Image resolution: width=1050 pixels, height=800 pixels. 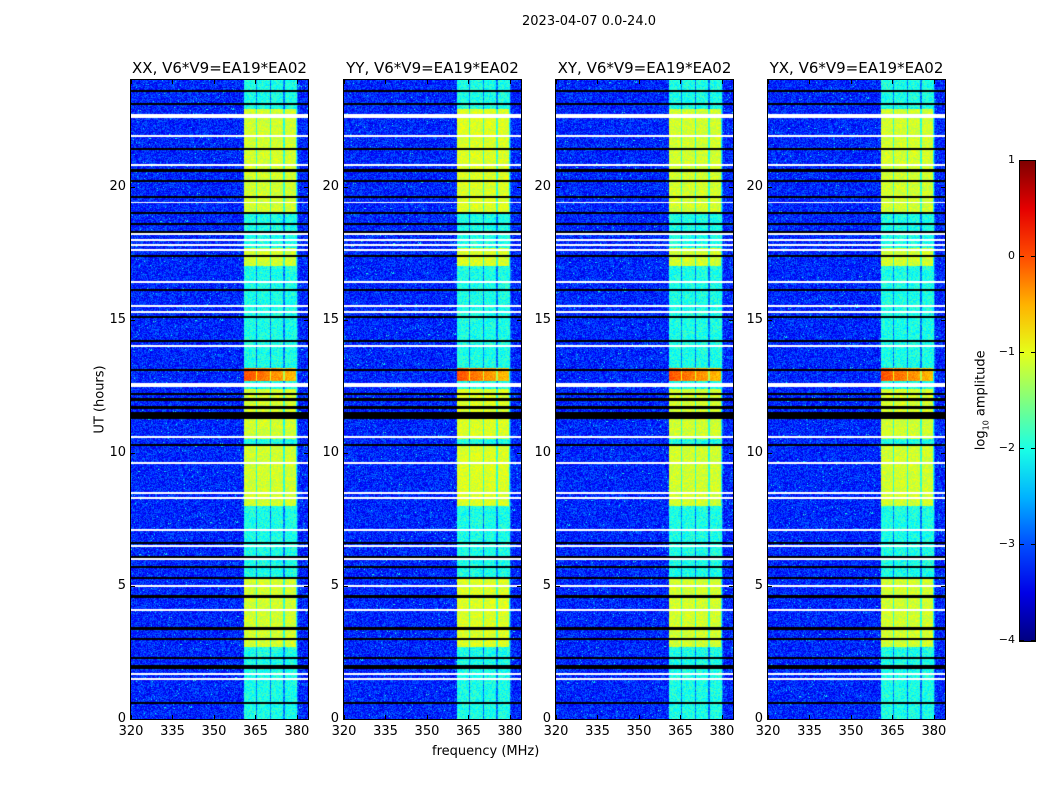 What do you see at coordinates (1011, 255) in the screenshot?
I see `colorbar-tick-label: 0` at bounding box center [1011, 255].